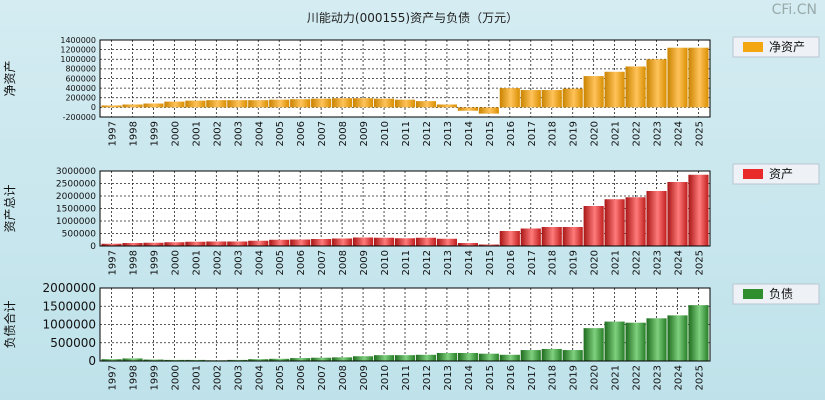 This screenshot has height=400, width=825. What do you see at coordinates (593, 344) in the screenshot?
I see `bar-2020` at bounding box center [593, 344].